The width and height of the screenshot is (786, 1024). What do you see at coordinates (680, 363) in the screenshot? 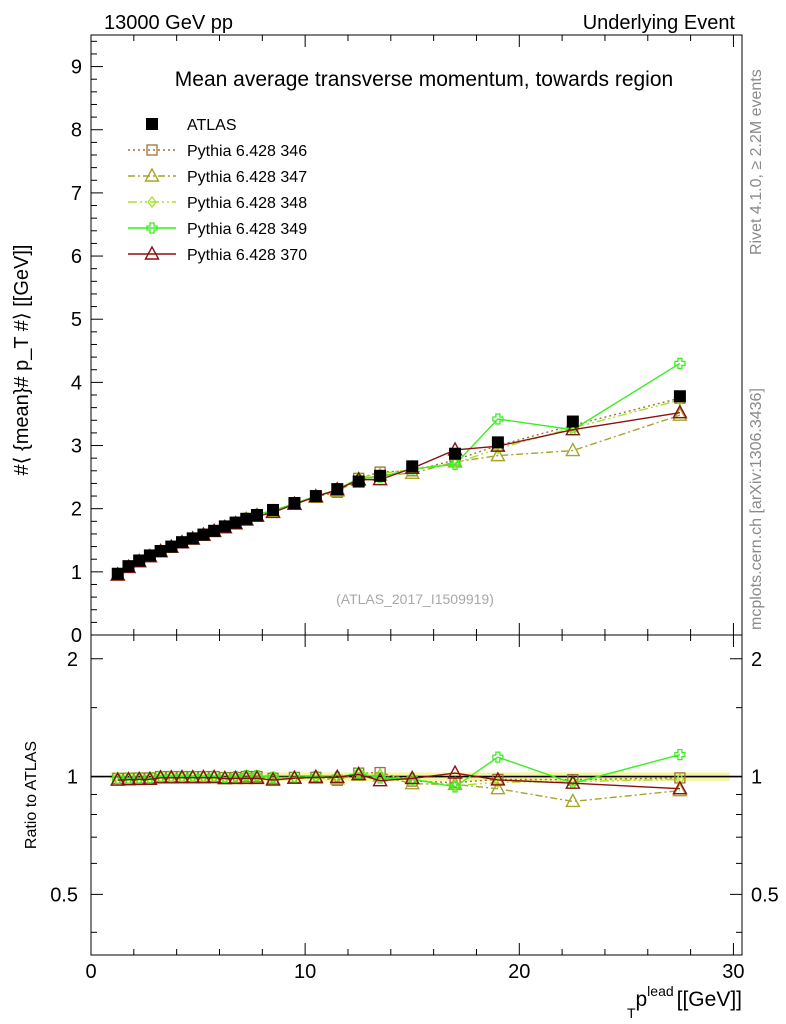
I see `data-point-p349` at bounding box center [680, 363].